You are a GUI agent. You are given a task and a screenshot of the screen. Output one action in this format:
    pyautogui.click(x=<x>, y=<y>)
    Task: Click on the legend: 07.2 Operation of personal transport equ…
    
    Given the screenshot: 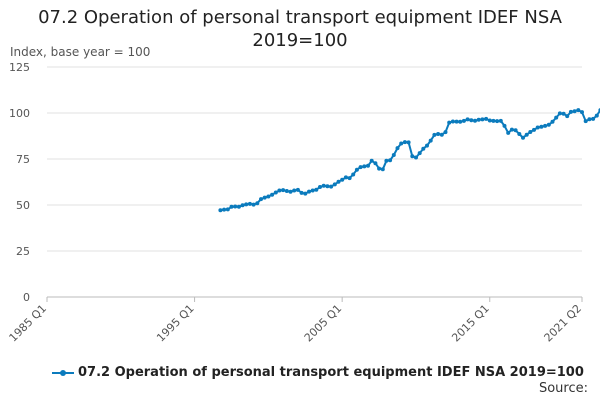 What is the action you would take?
    pyautogui.click(x=318, y=372)
    